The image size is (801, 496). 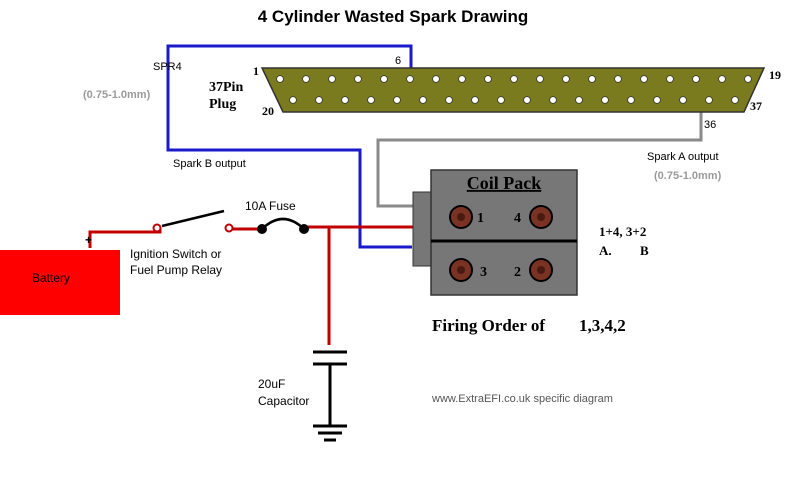 What do you see at coordinates (522, 399) in the screenshot?
I see `website-label: www.ExtraEFI.co.uk specific diagram` at bounding box center [522, 399].